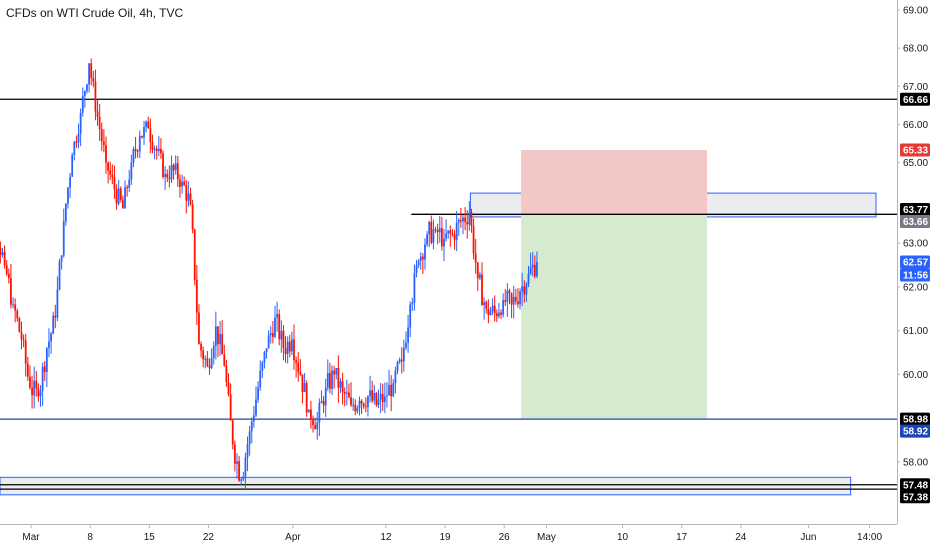 Image resolution: width=932 pixels, height=555 pixels. Describe the element at coordinates (915, 150) in the screenshot. I see `price-tag-text: 65.33` at that location.